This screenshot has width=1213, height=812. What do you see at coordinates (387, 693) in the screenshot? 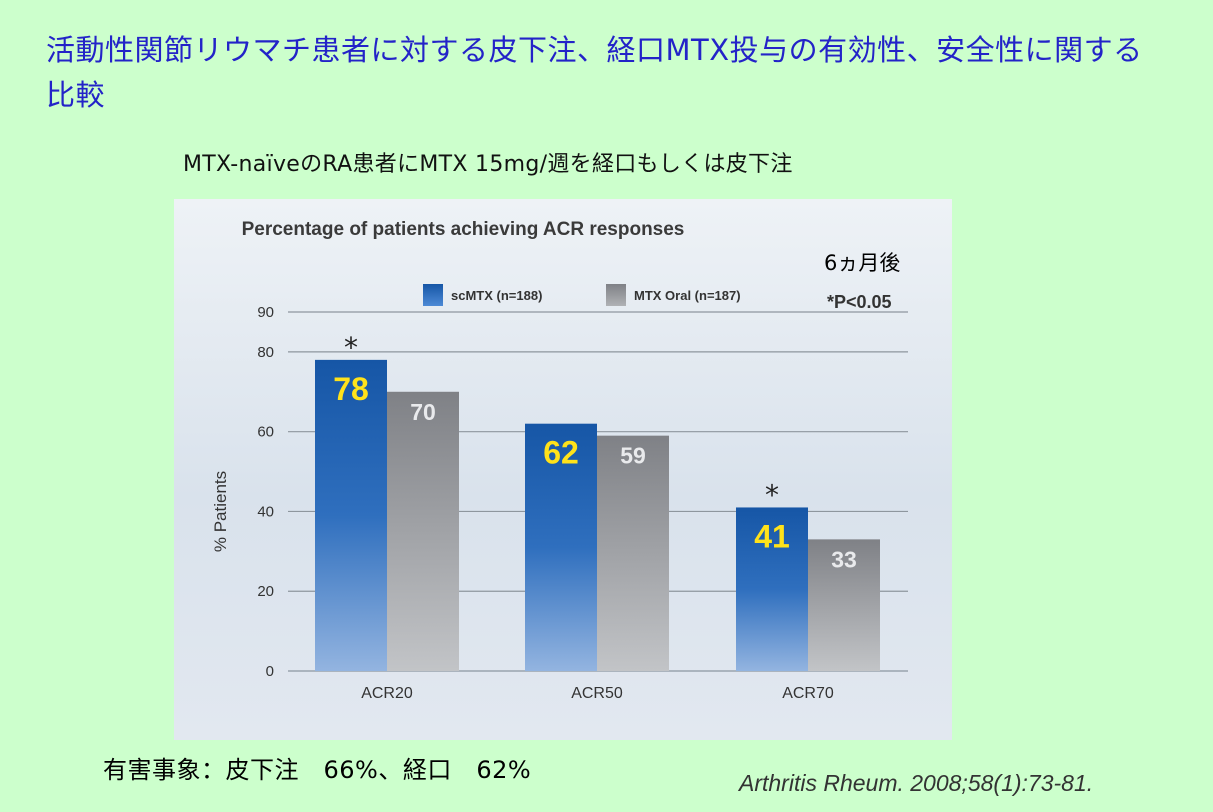
I see `x-tick-label: ACR20` at bounding box center [387, 693].